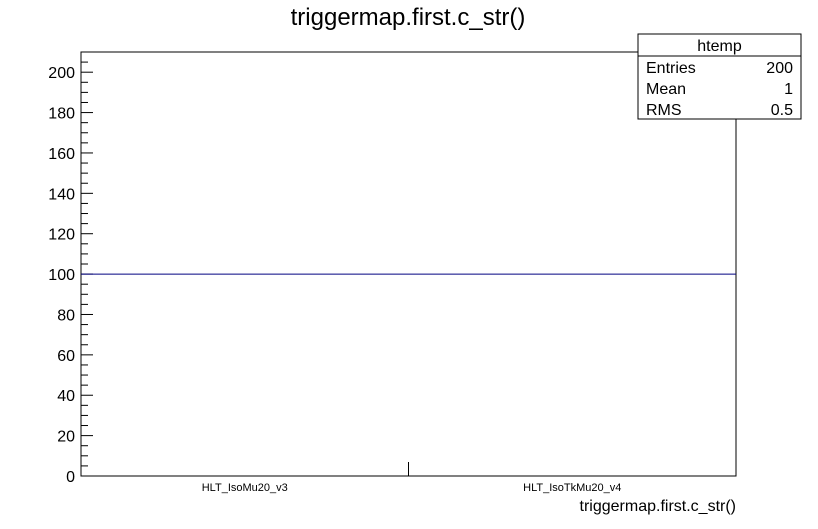 The width and height of the screenshot is (818, 529). Describe the element at coordinates (572, 488) in the screenshot. I see `x-category-label: HLT_IsoTkMu20_v4` at that location.